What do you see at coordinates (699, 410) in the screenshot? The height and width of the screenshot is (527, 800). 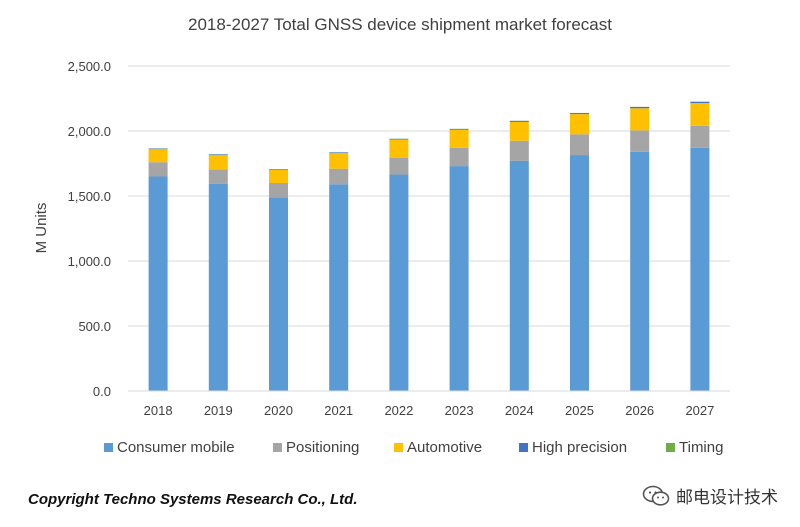 I see `x-tick-label: 2027` at bounding box center [699, 410].